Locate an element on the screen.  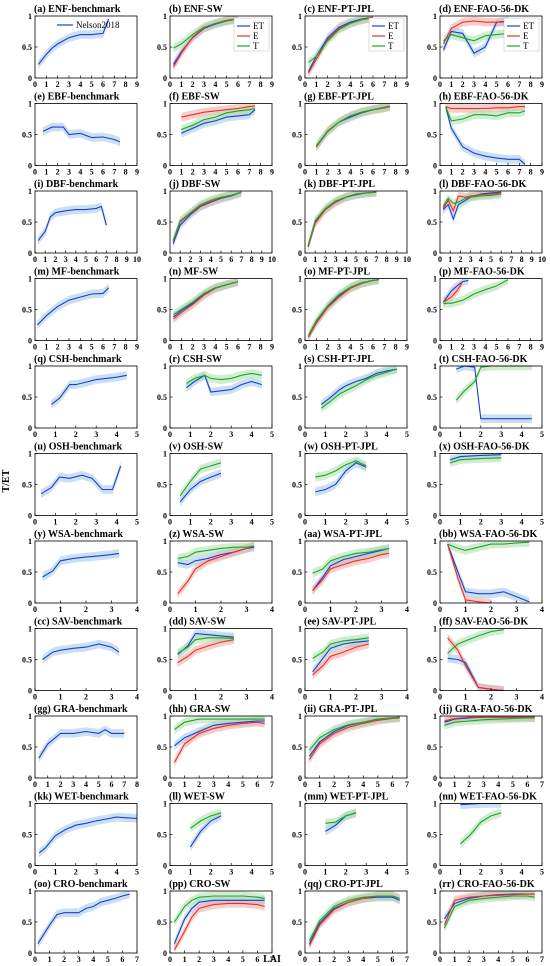
x-tick-label: 10 is located at coordinates (137, 259).